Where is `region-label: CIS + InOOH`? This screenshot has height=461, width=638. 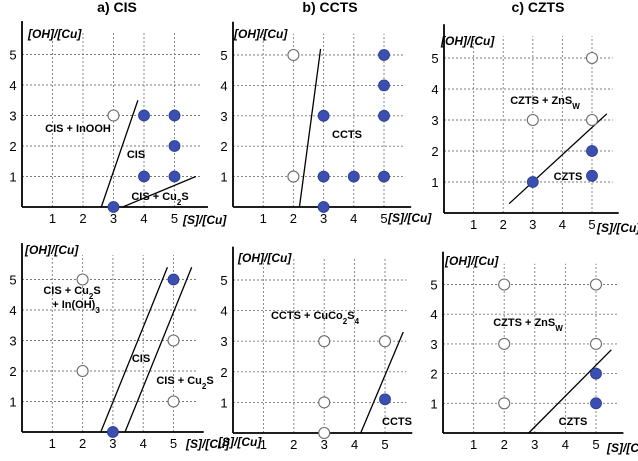
region-label: CIS + InOOH is located at coordinates (78, 129).